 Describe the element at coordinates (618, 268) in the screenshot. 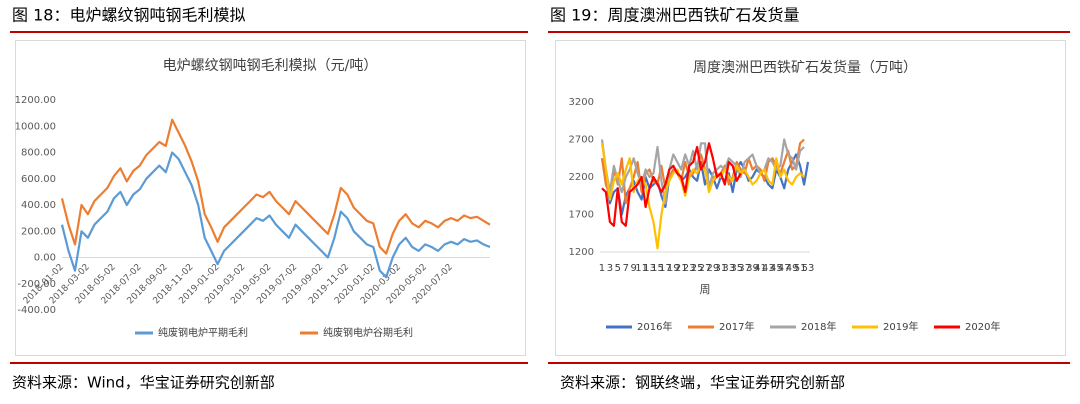

I see `x-tick-label: 5` at that location.